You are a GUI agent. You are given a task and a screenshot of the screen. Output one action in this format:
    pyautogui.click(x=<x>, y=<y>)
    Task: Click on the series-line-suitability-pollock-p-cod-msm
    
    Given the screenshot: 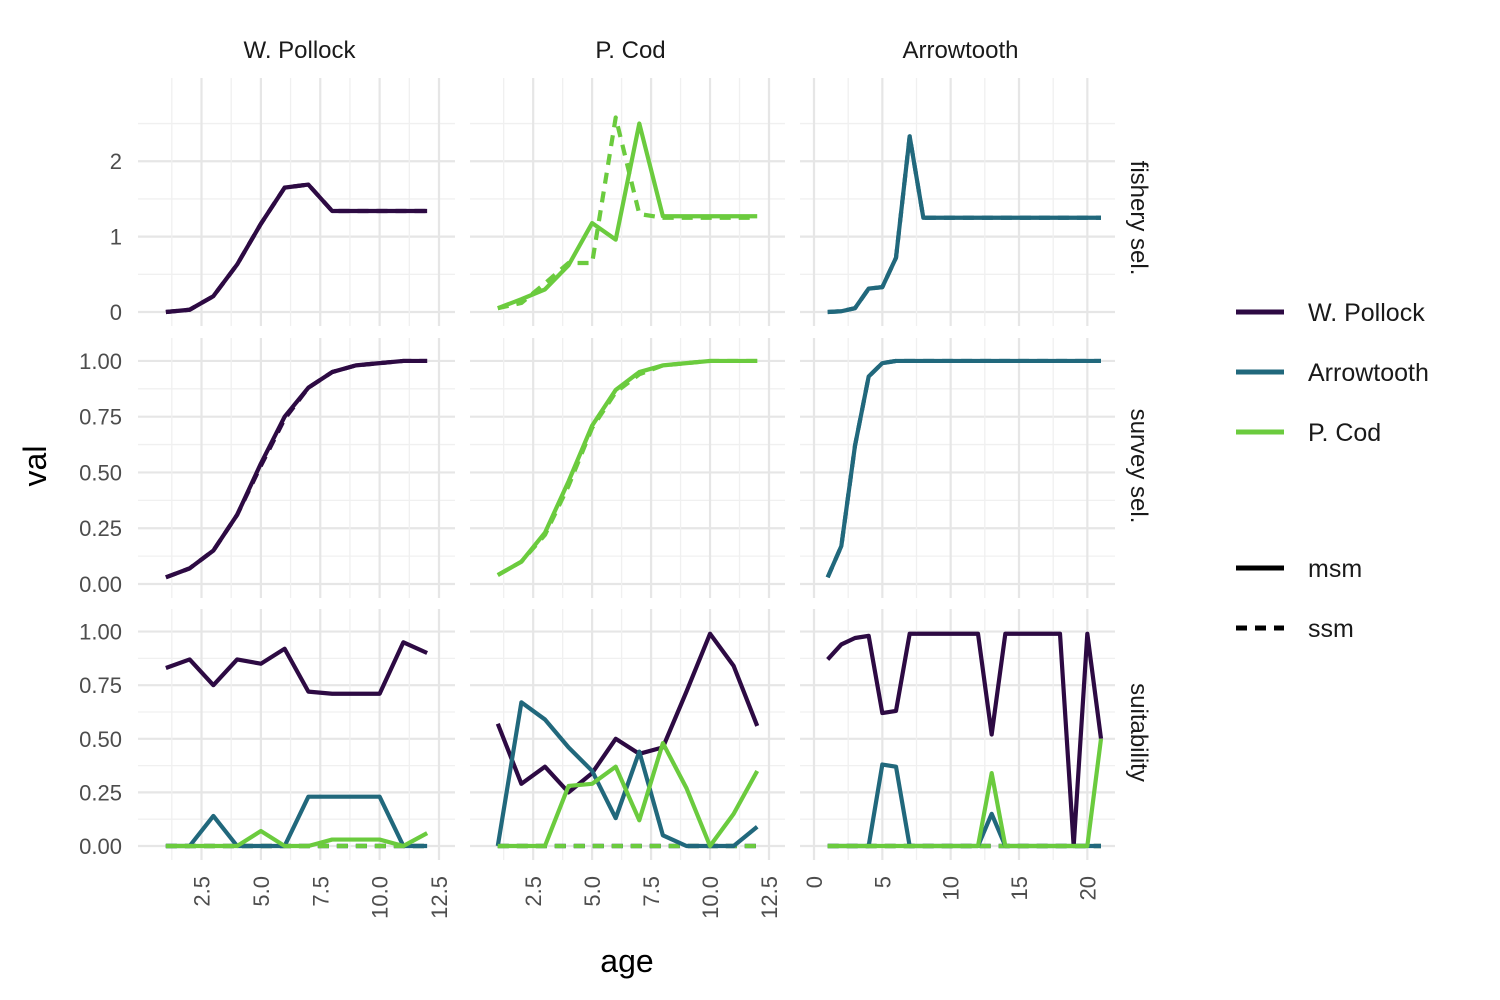 What is the action you would take?
    pyautogui.click(x=297, y=838)
    